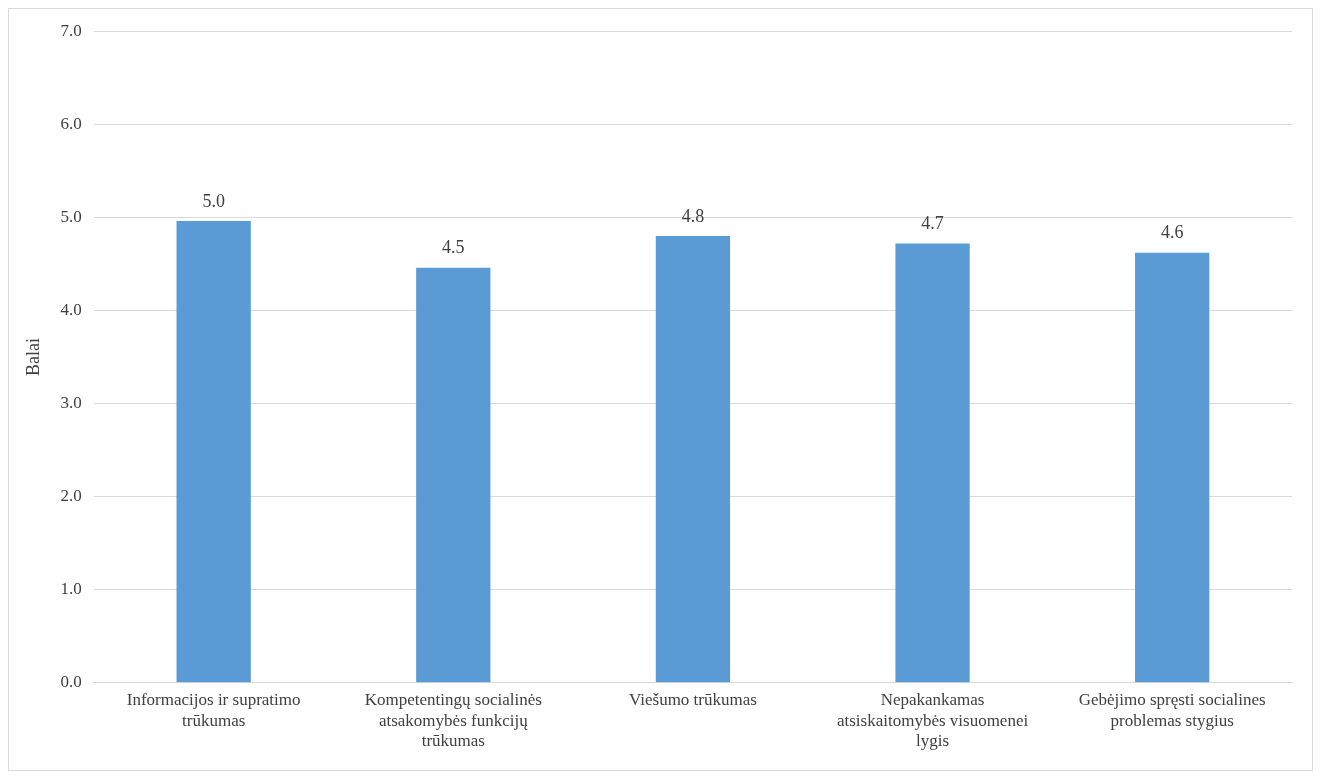  Describe the element at coordinates (453, 247) in the screenshot. I see `data-label: 4.5` at that location.